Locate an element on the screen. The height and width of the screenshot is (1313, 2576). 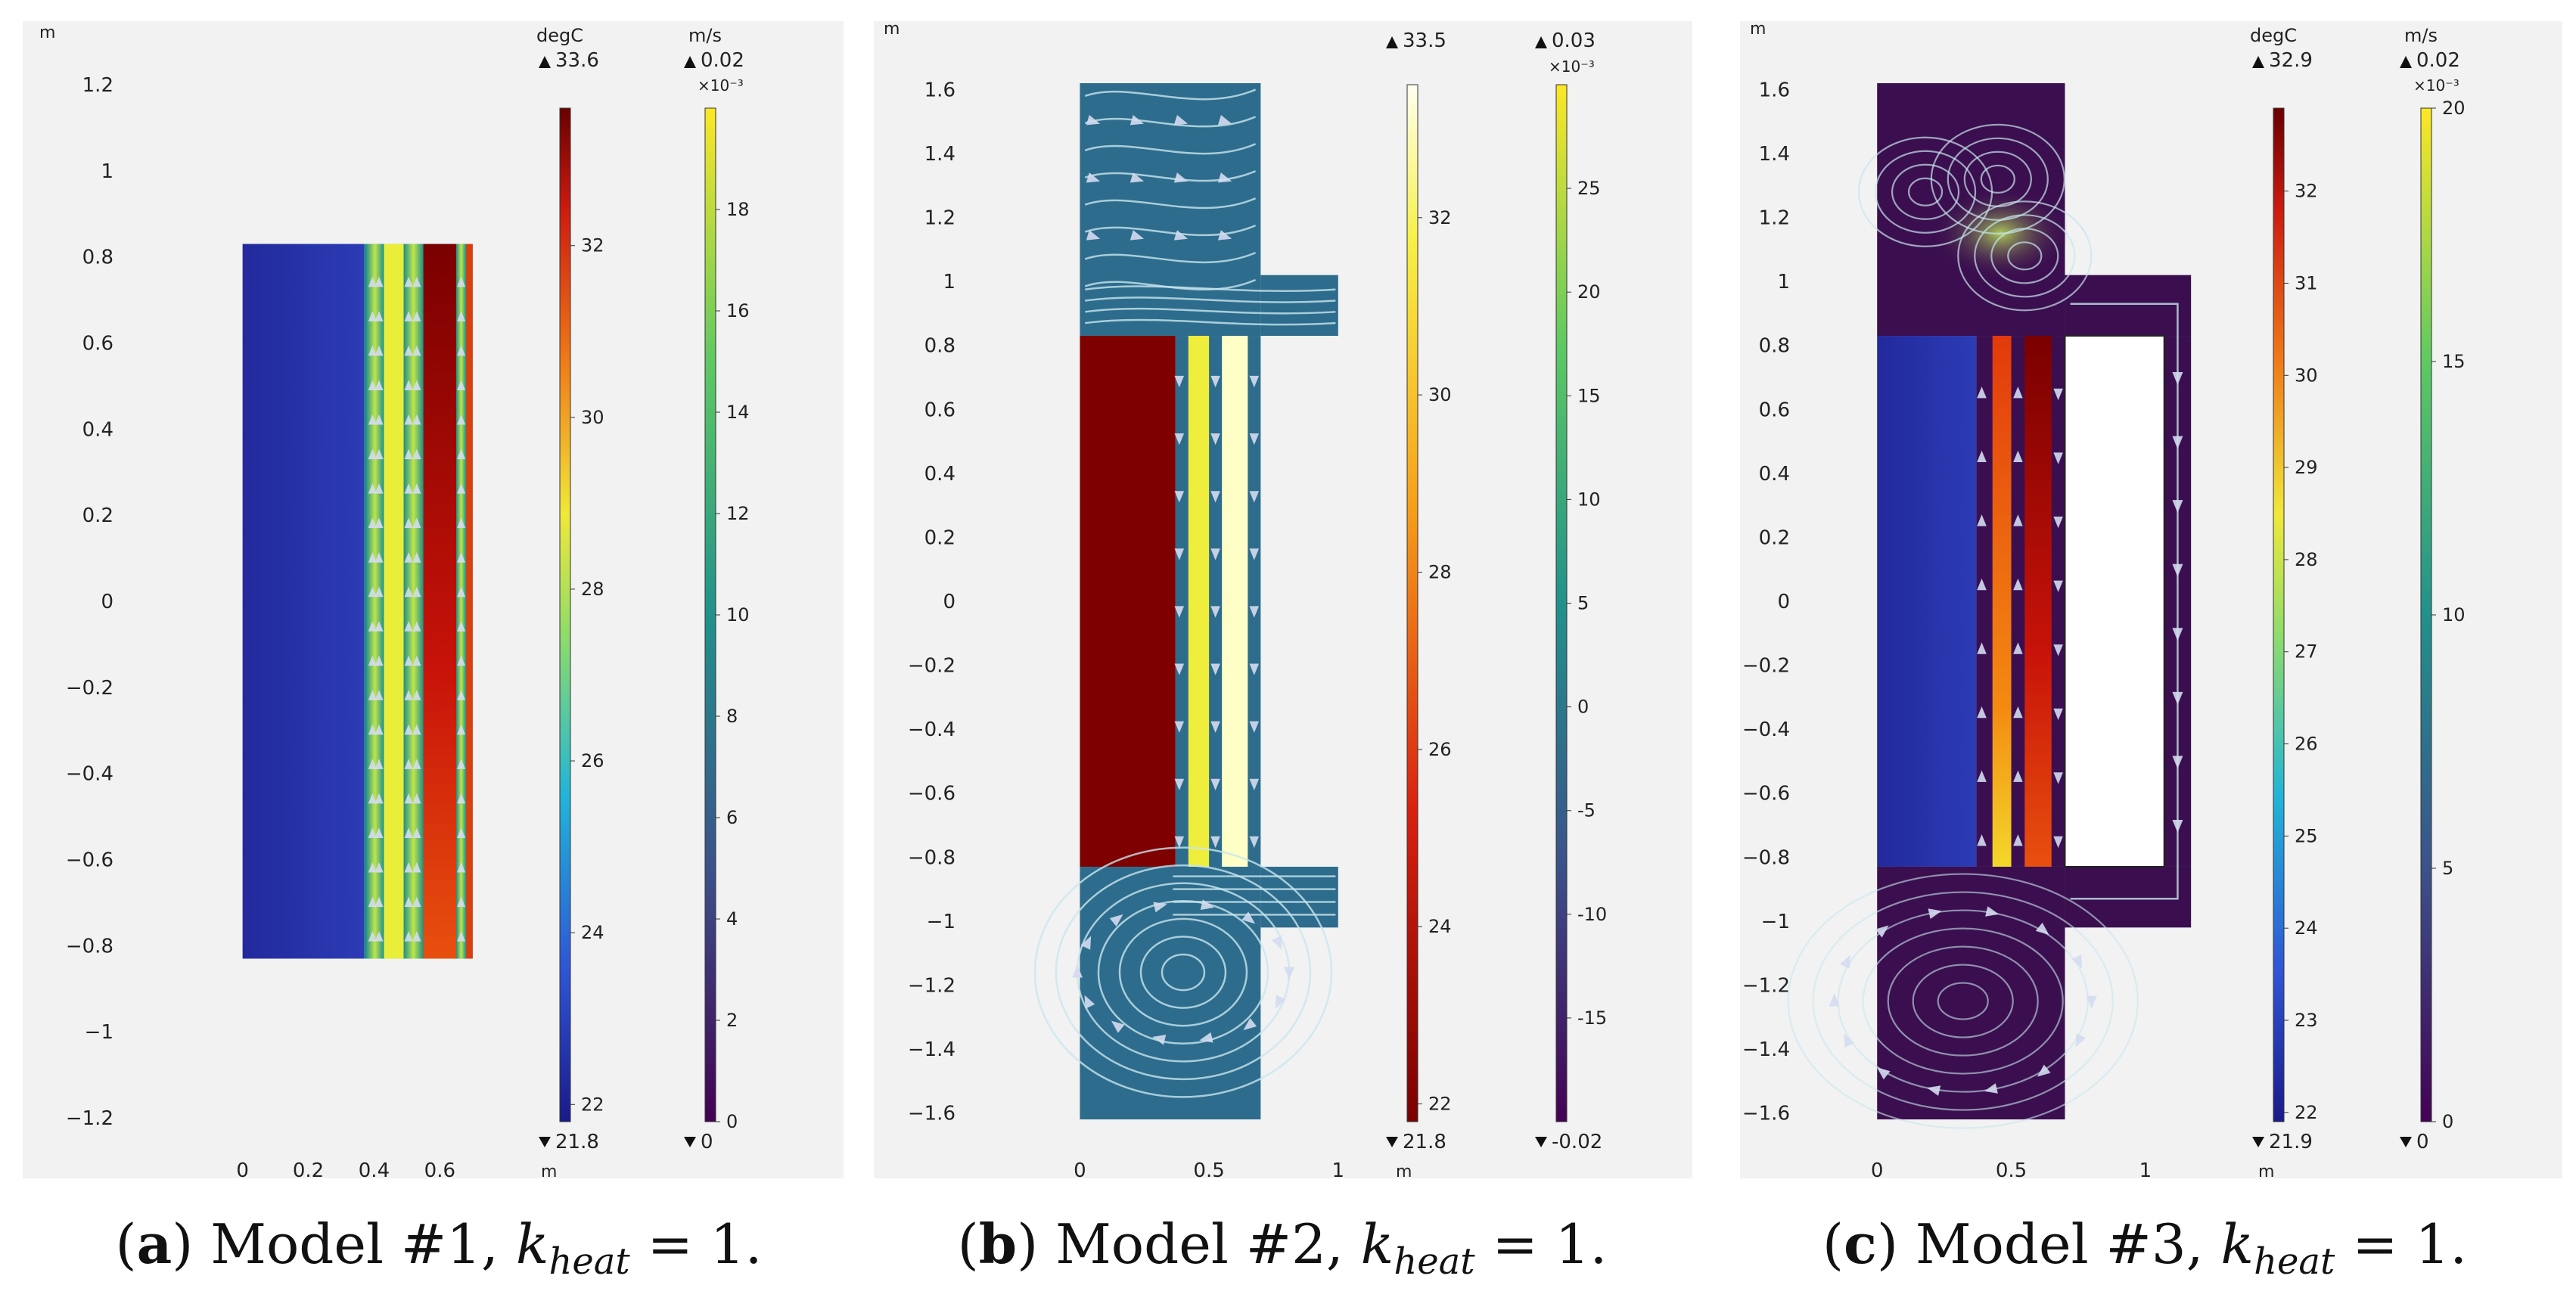
temp-tick-label: 26 is located at coordinates (1440, 750).